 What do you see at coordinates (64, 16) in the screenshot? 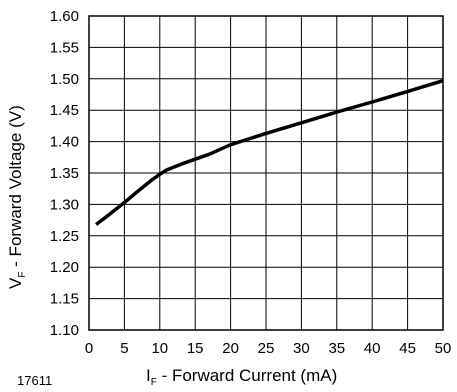
I see `y-tick-label: 1.60` at bounding box center [64, 16].